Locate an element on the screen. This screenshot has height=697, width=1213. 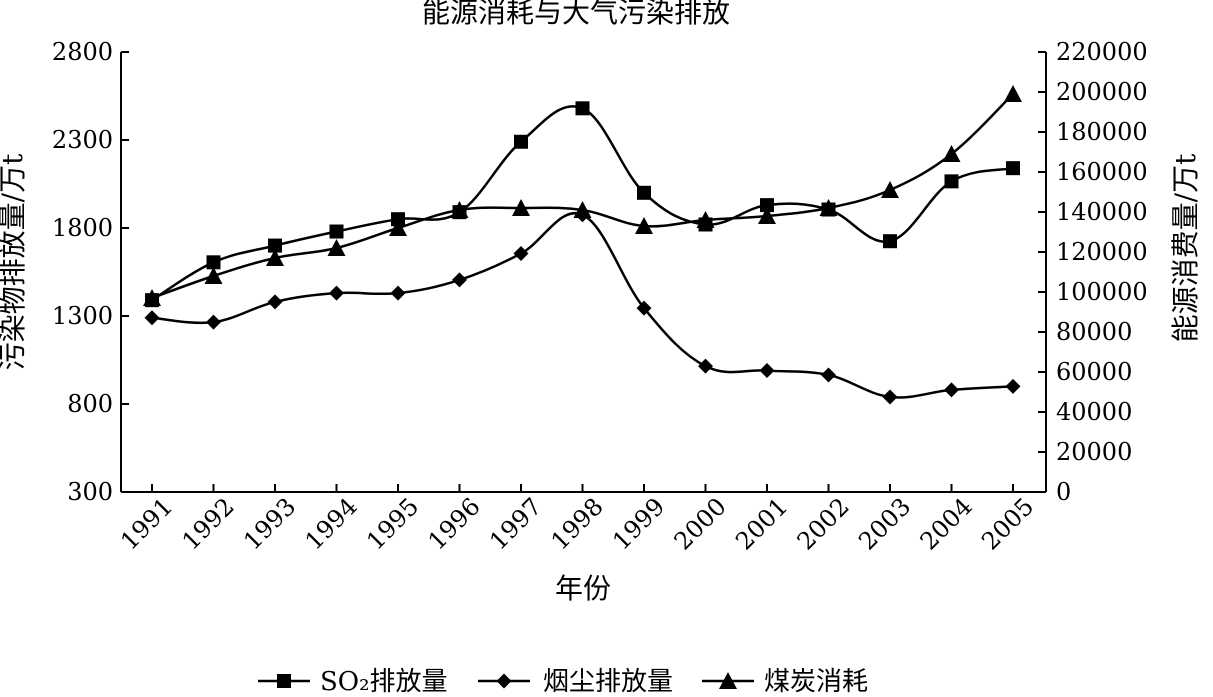
right-tick-label: 120000 is located at coordinates (1102, 252).